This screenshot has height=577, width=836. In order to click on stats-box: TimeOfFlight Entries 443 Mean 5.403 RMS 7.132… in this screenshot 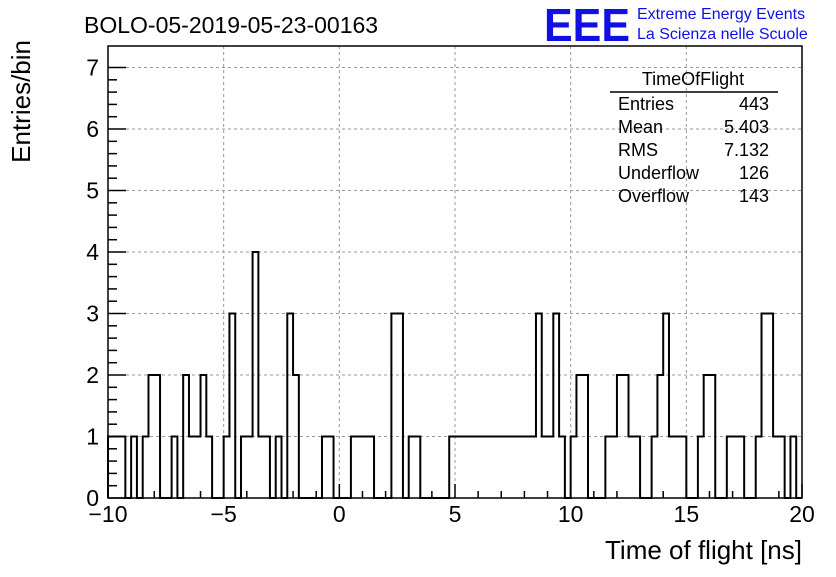, I will do `click(694, 137)`.